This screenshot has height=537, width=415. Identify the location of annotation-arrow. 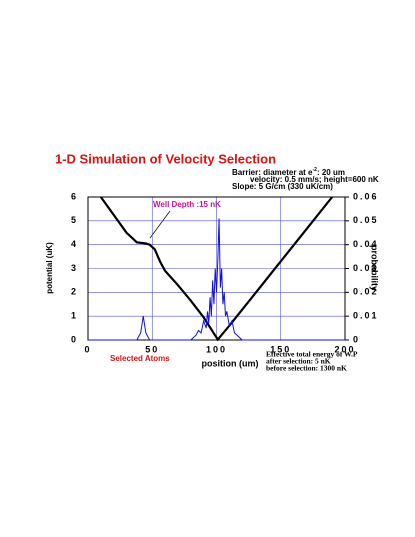
(160, 224).